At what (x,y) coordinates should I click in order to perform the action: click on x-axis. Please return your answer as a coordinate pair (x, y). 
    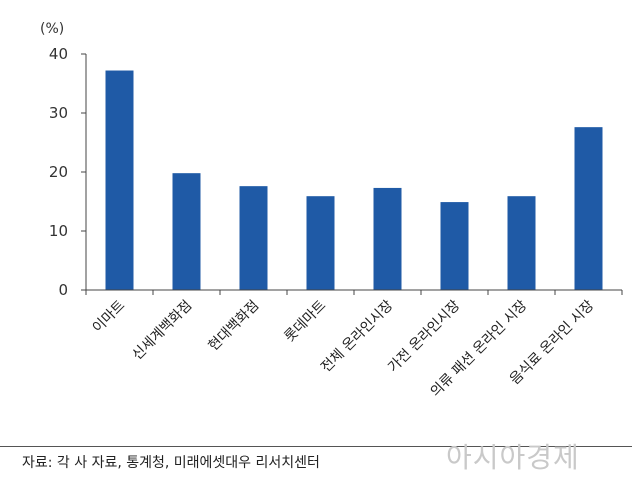
    Looking at the image, I should click on (354, 292).